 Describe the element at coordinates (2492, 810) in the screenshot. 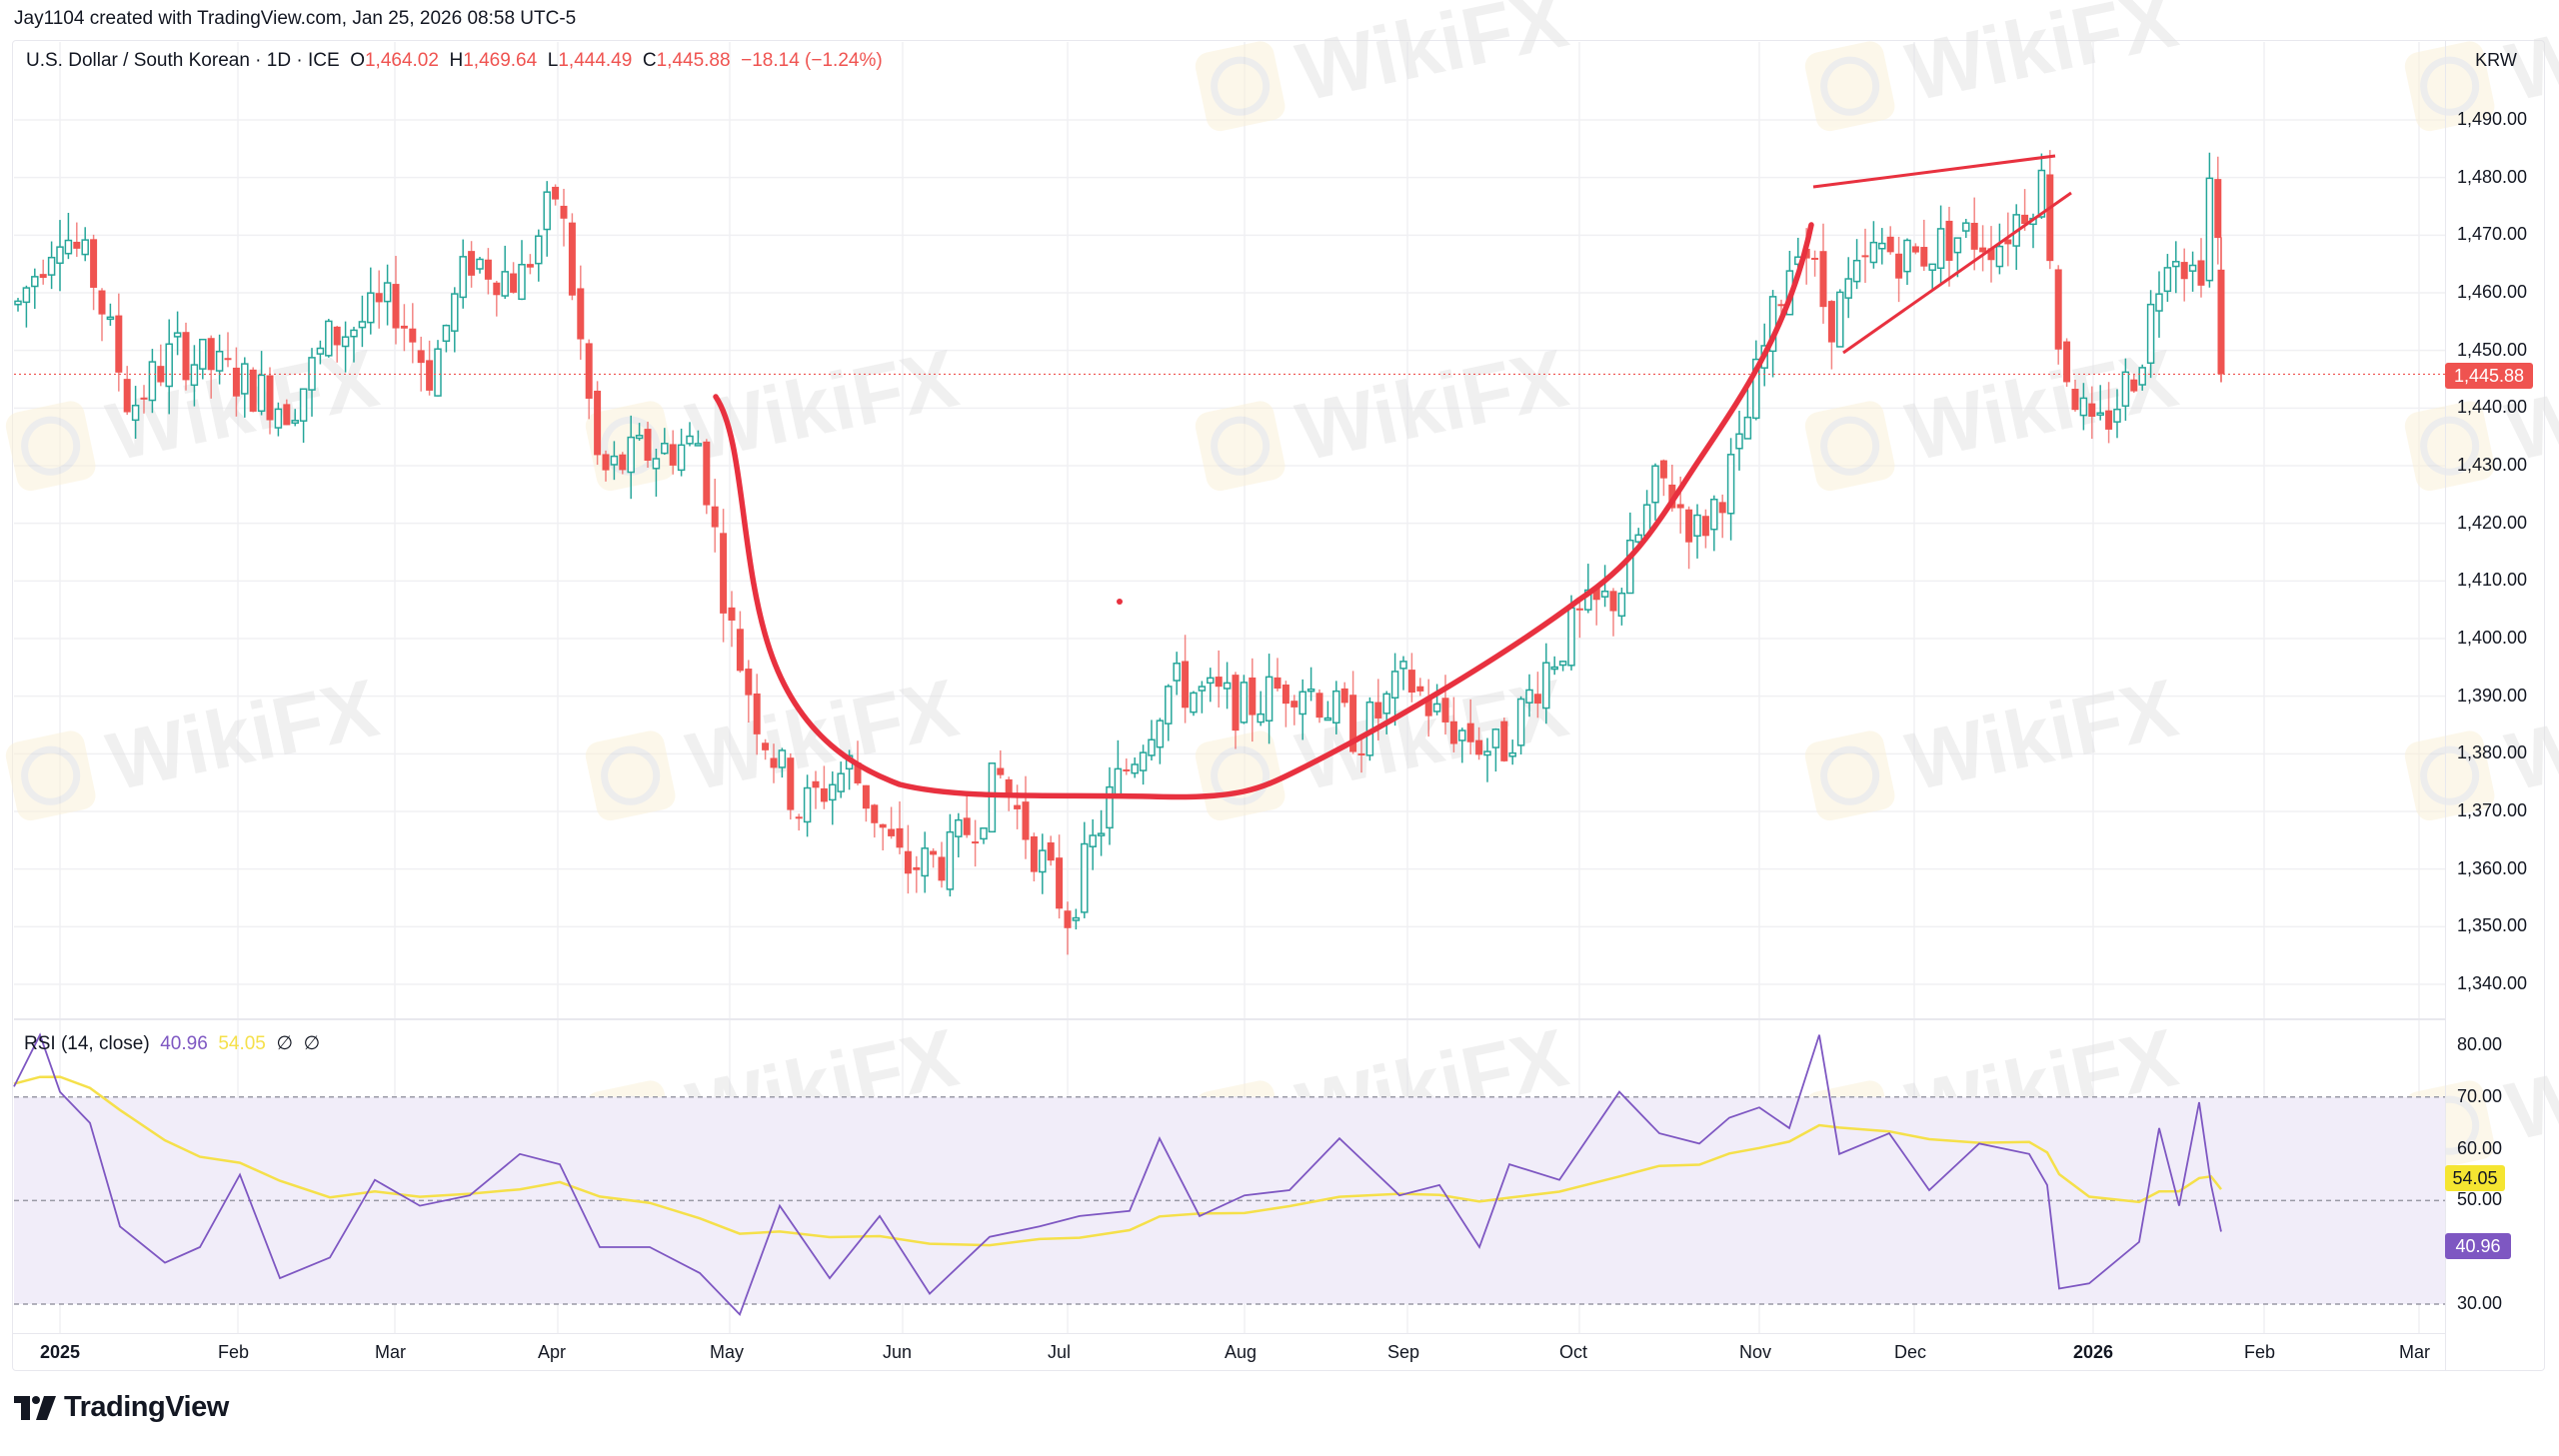

I see `price-tick: 1,370.00` at that location.